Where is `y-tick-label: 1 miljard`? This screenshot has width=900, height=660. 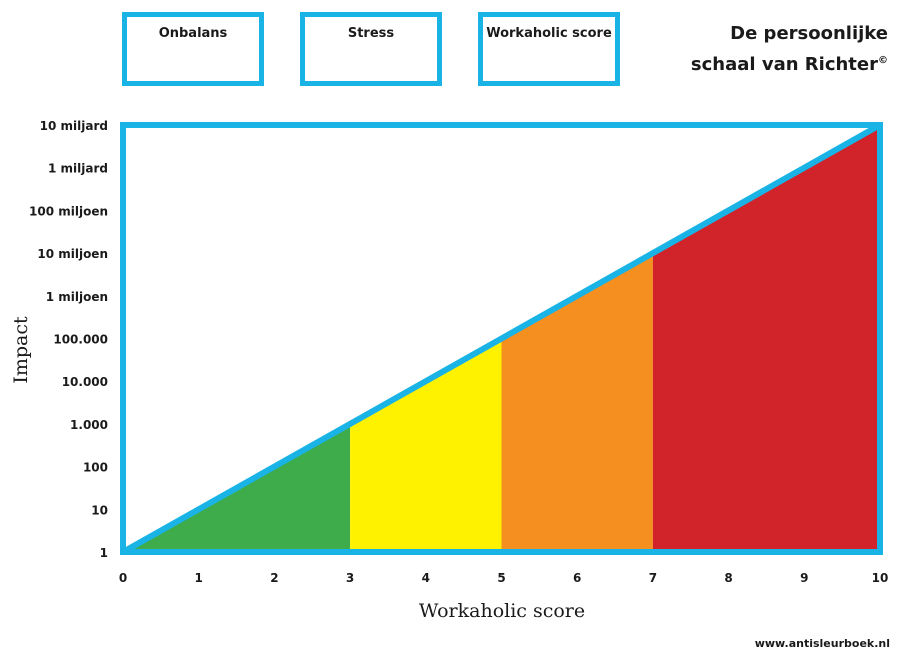
y-tick-label: 1 miljard is located at coordinates (78, 169).